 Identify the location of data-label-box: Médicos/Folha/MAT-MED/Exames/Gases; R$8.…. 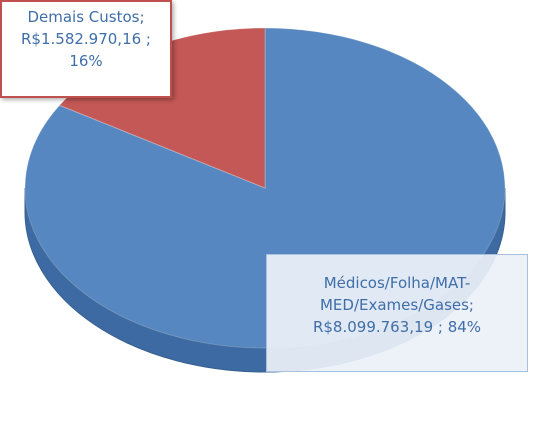
(397, 313).